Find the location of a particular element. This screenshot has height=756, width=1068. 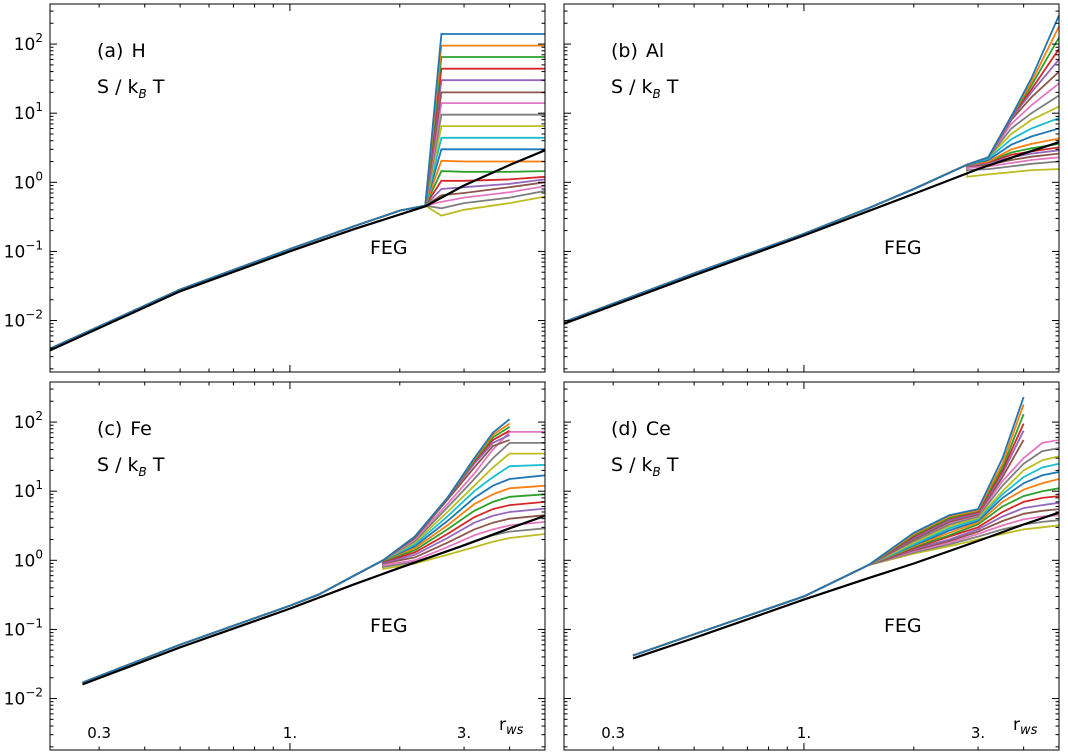

series-layer is located at coordinates (845, 528).